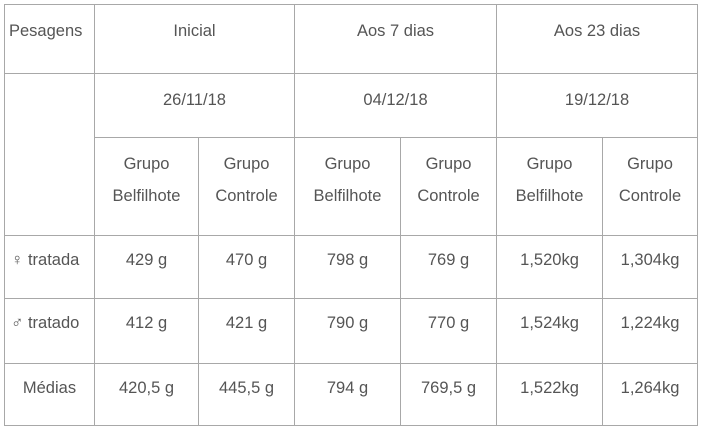 The height and width of the screenshot is (433, 702). What do you see at coordinates (448, 394) in the screenshot?
I see `table-cell: 769,5 g` at bounding box center [448, 394].